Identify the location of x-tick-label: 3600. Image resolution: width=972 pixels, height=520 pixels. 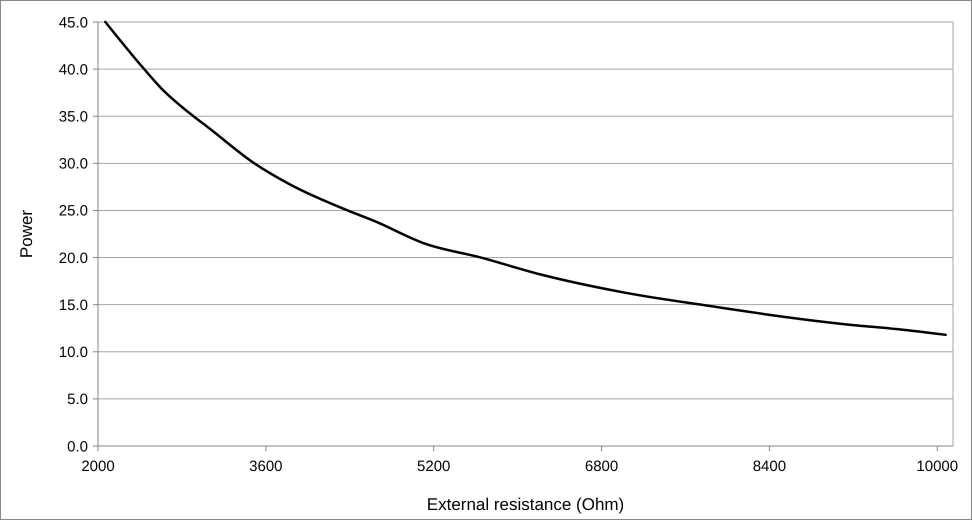
(266, 466).